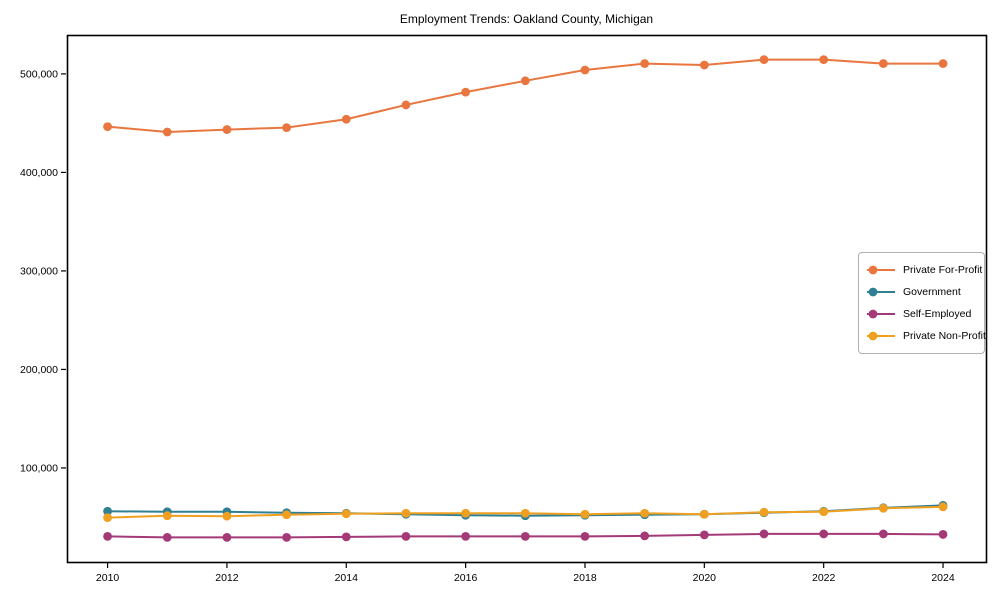 The width and height of the screenshot is (1000, 600). I want to click on y-tick-label: 200,000, so click(39, 370).